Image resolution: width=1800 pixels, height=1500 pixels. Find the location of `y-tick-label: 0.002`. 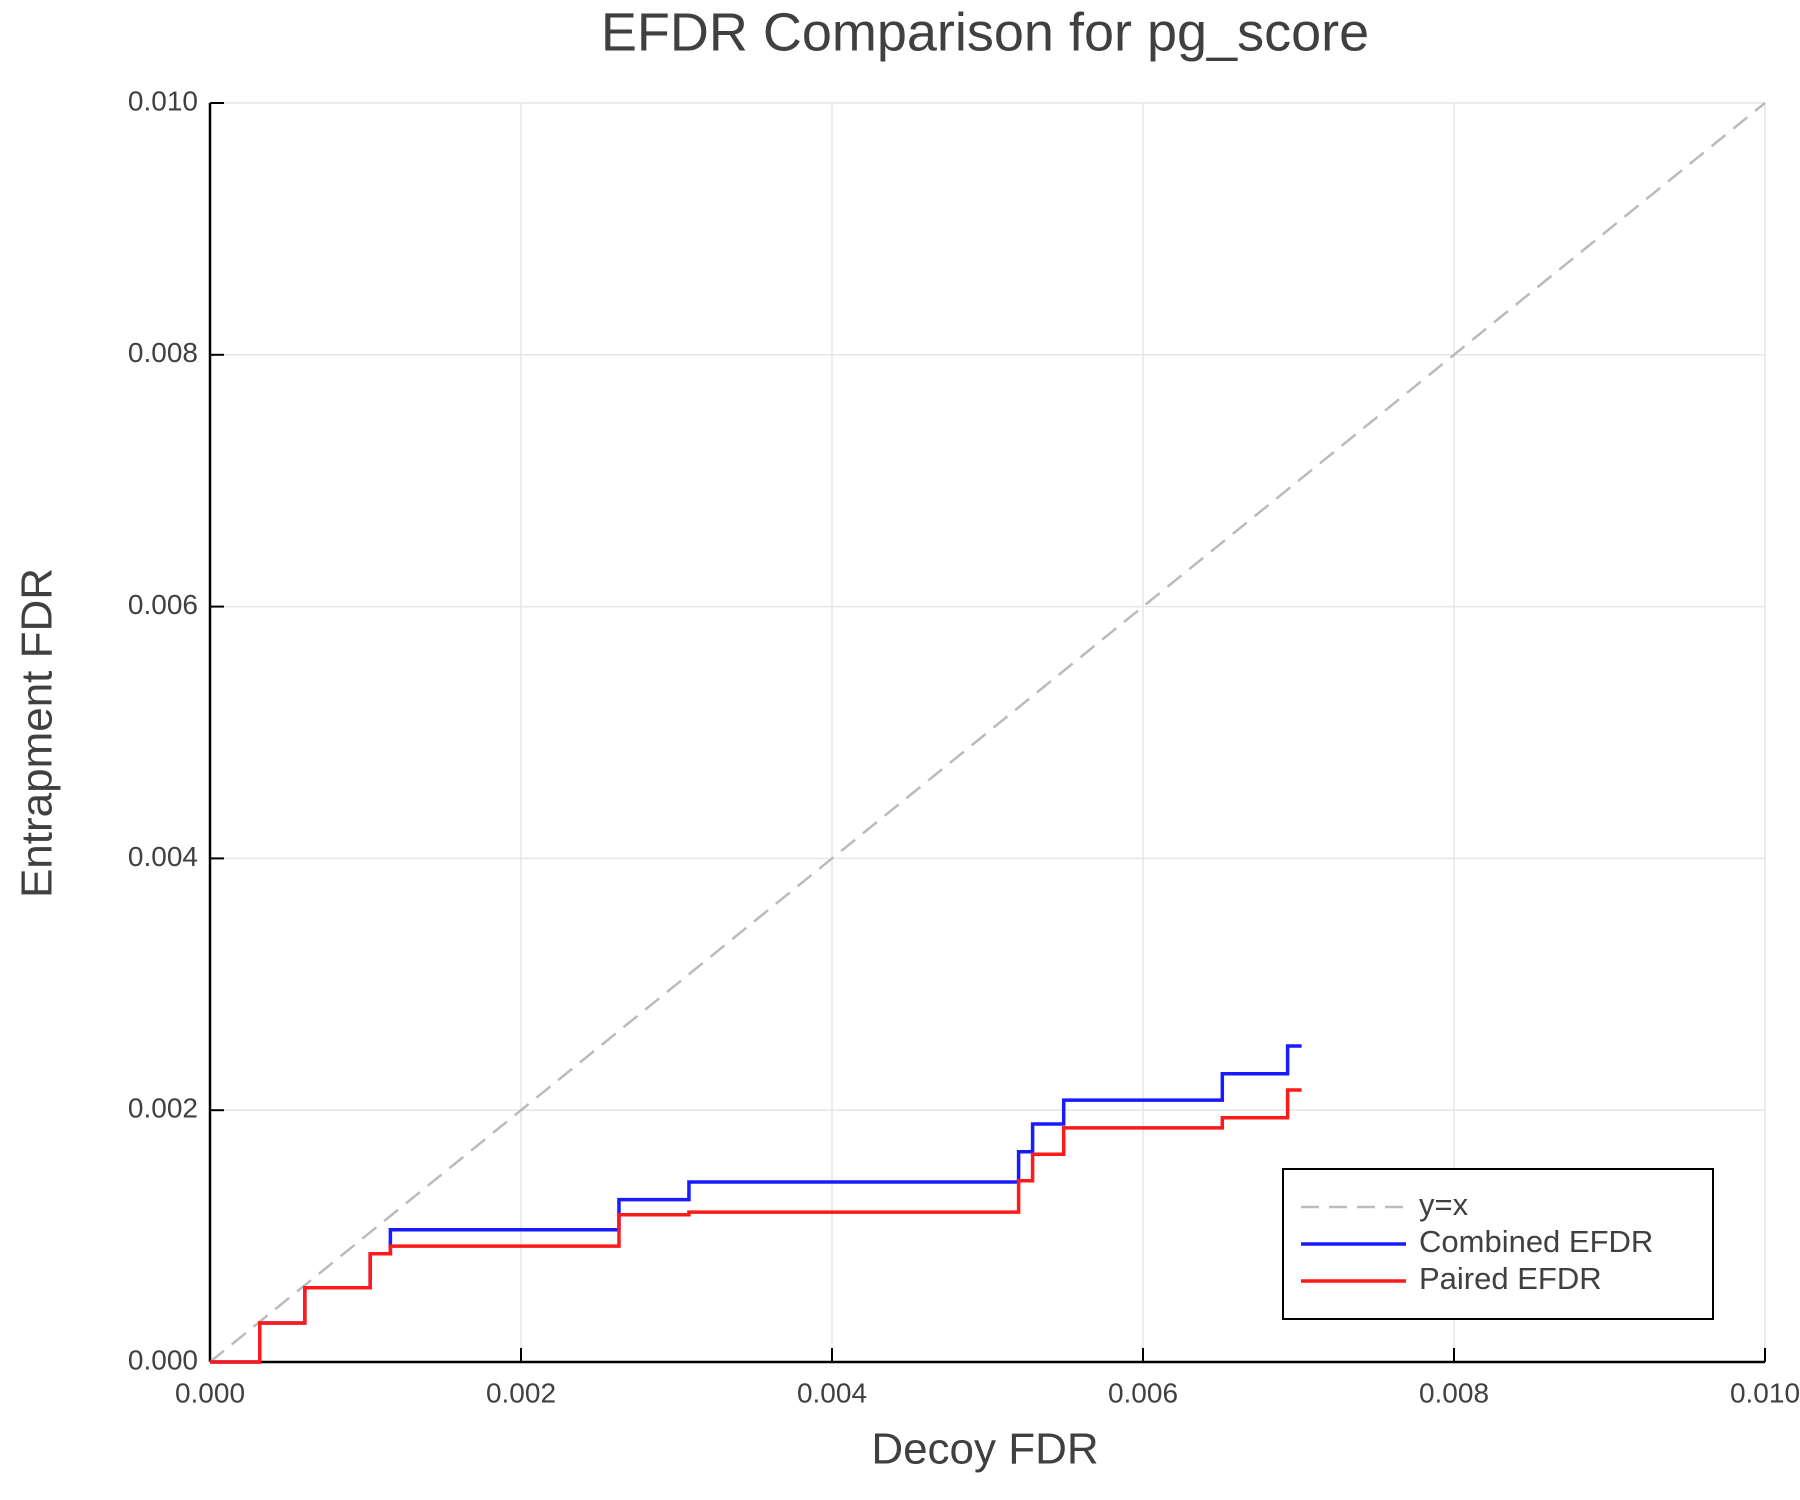

y-tick-label: 0.002 is located at coordinates (163, 1108).